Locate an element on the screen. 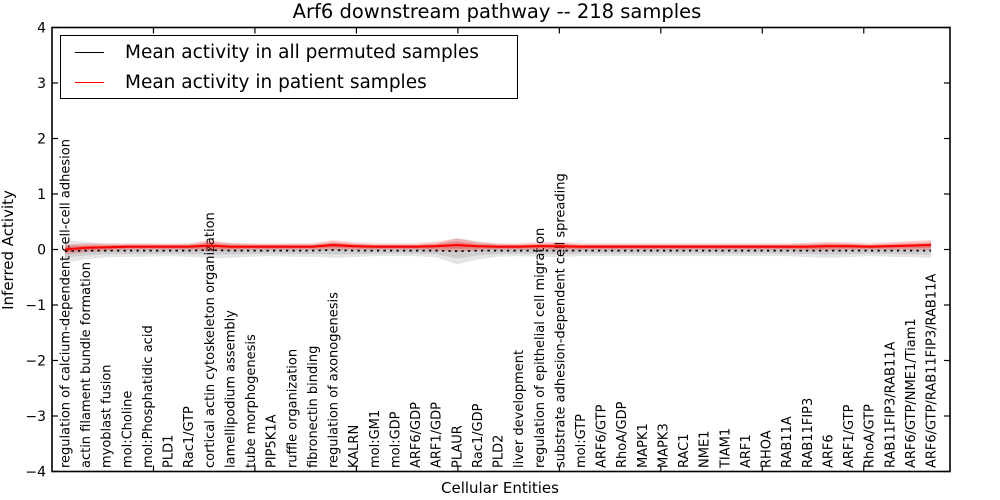  x-tick-label: RAB11FIP3 is located at coordinates (808, 433).